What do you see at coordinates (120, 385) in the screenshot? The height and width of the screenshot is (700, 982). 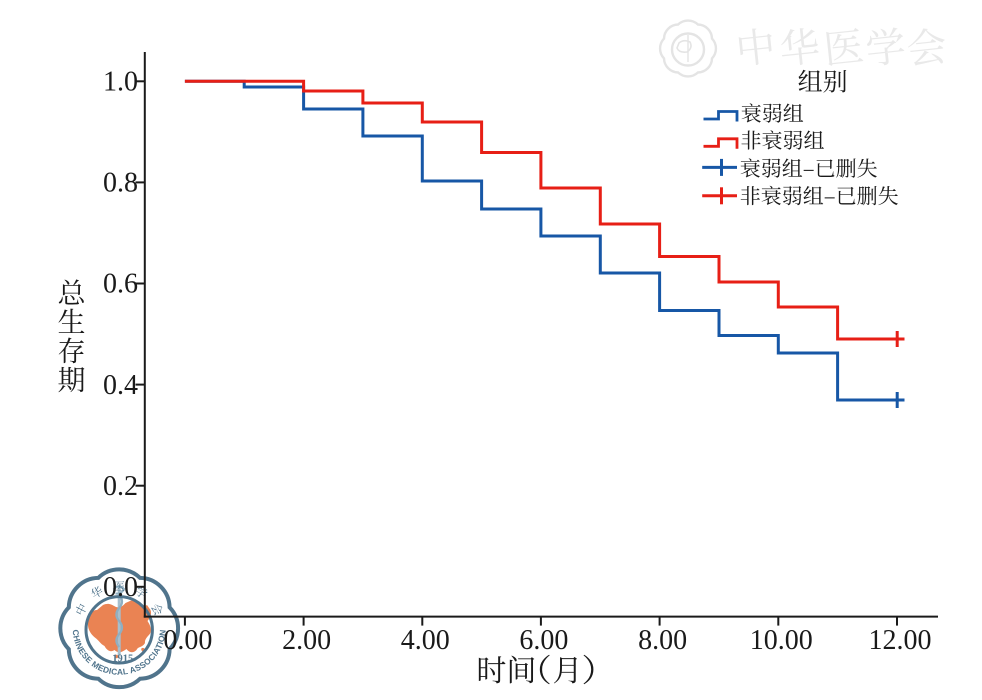 I see `svg-text: 0.4` at bounding box center [120, 385].